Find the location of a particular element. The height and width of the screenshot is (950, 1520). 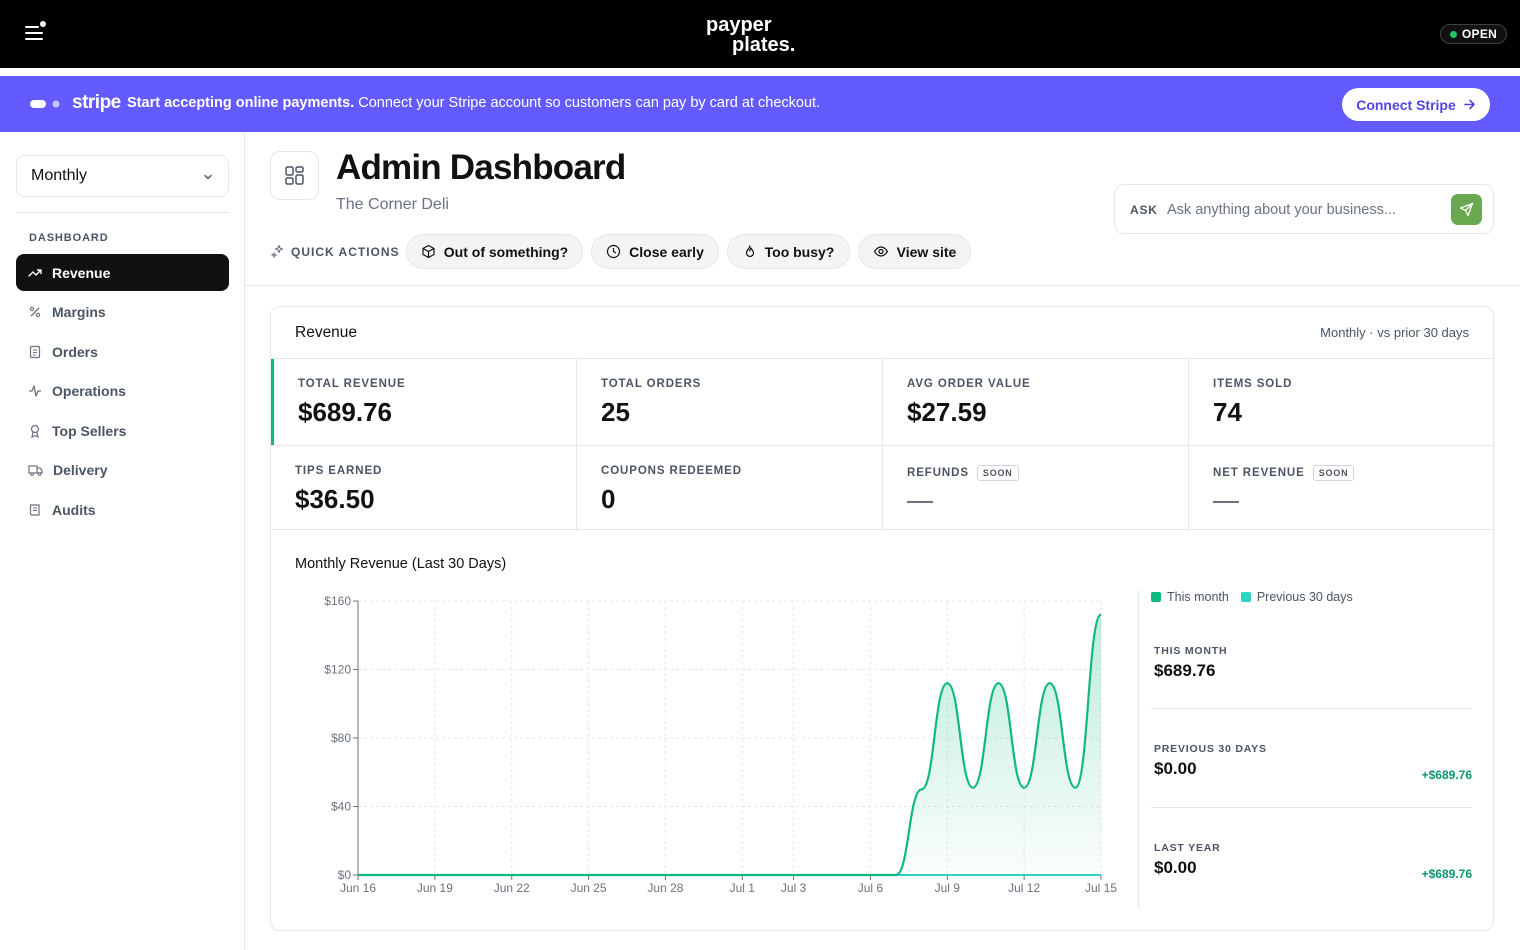

legend-label: This month is located at coordinates (1198, 597).